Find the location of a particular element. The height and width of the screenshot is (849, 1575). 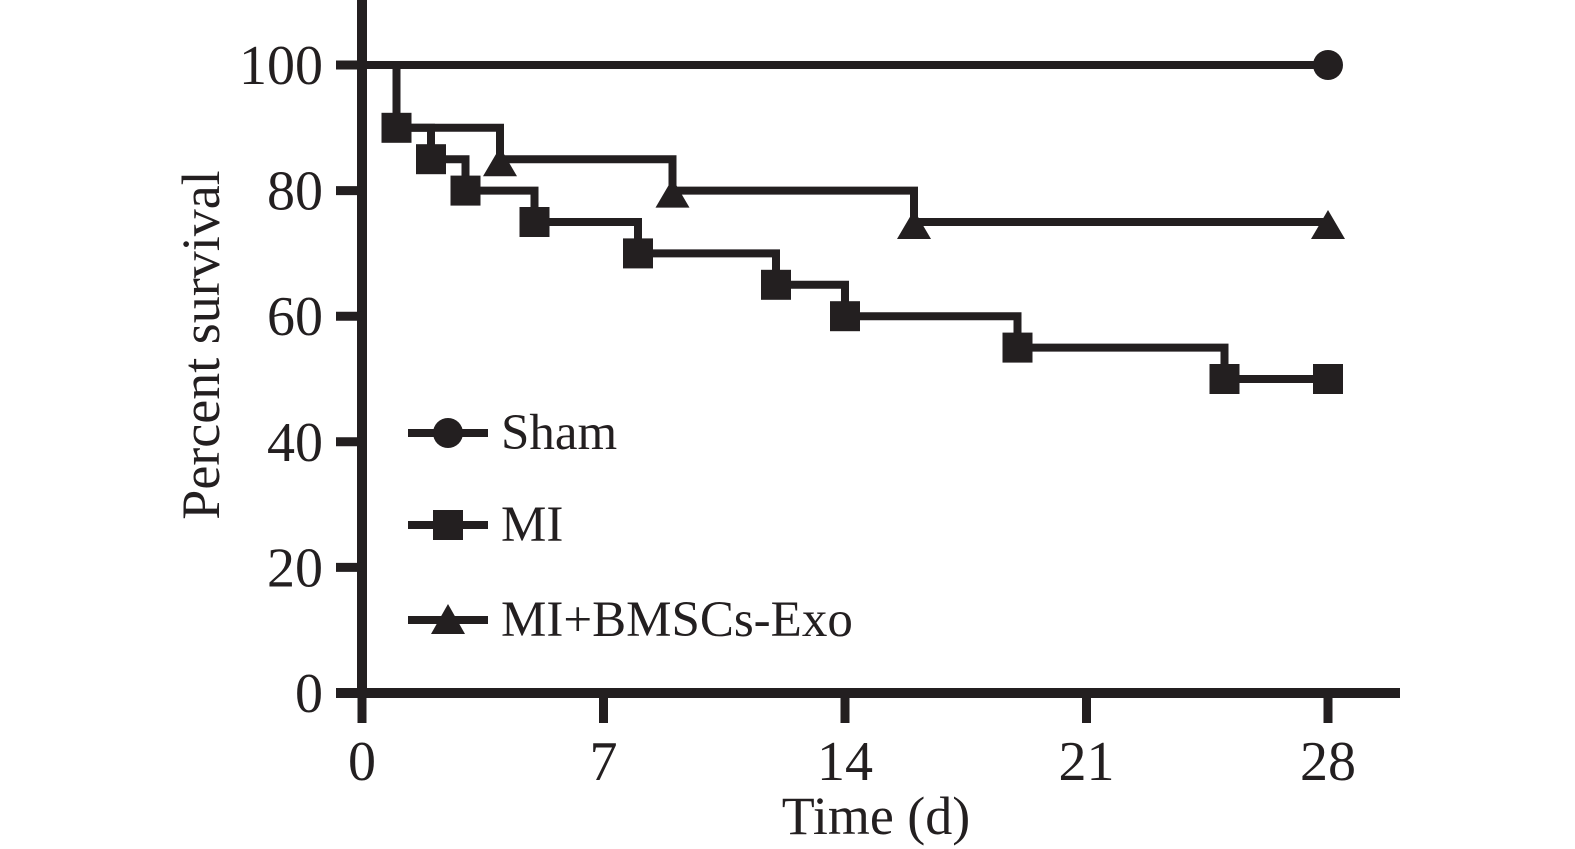

y-tick-label: 80 is located at coordinates (295, 192).